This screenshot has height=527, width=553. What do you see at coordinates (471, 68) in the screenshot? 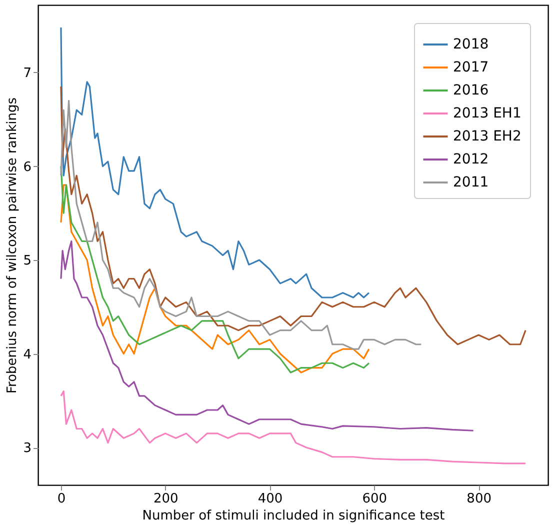
I see `legend-label: 2017` at bounding box center [471, 68].